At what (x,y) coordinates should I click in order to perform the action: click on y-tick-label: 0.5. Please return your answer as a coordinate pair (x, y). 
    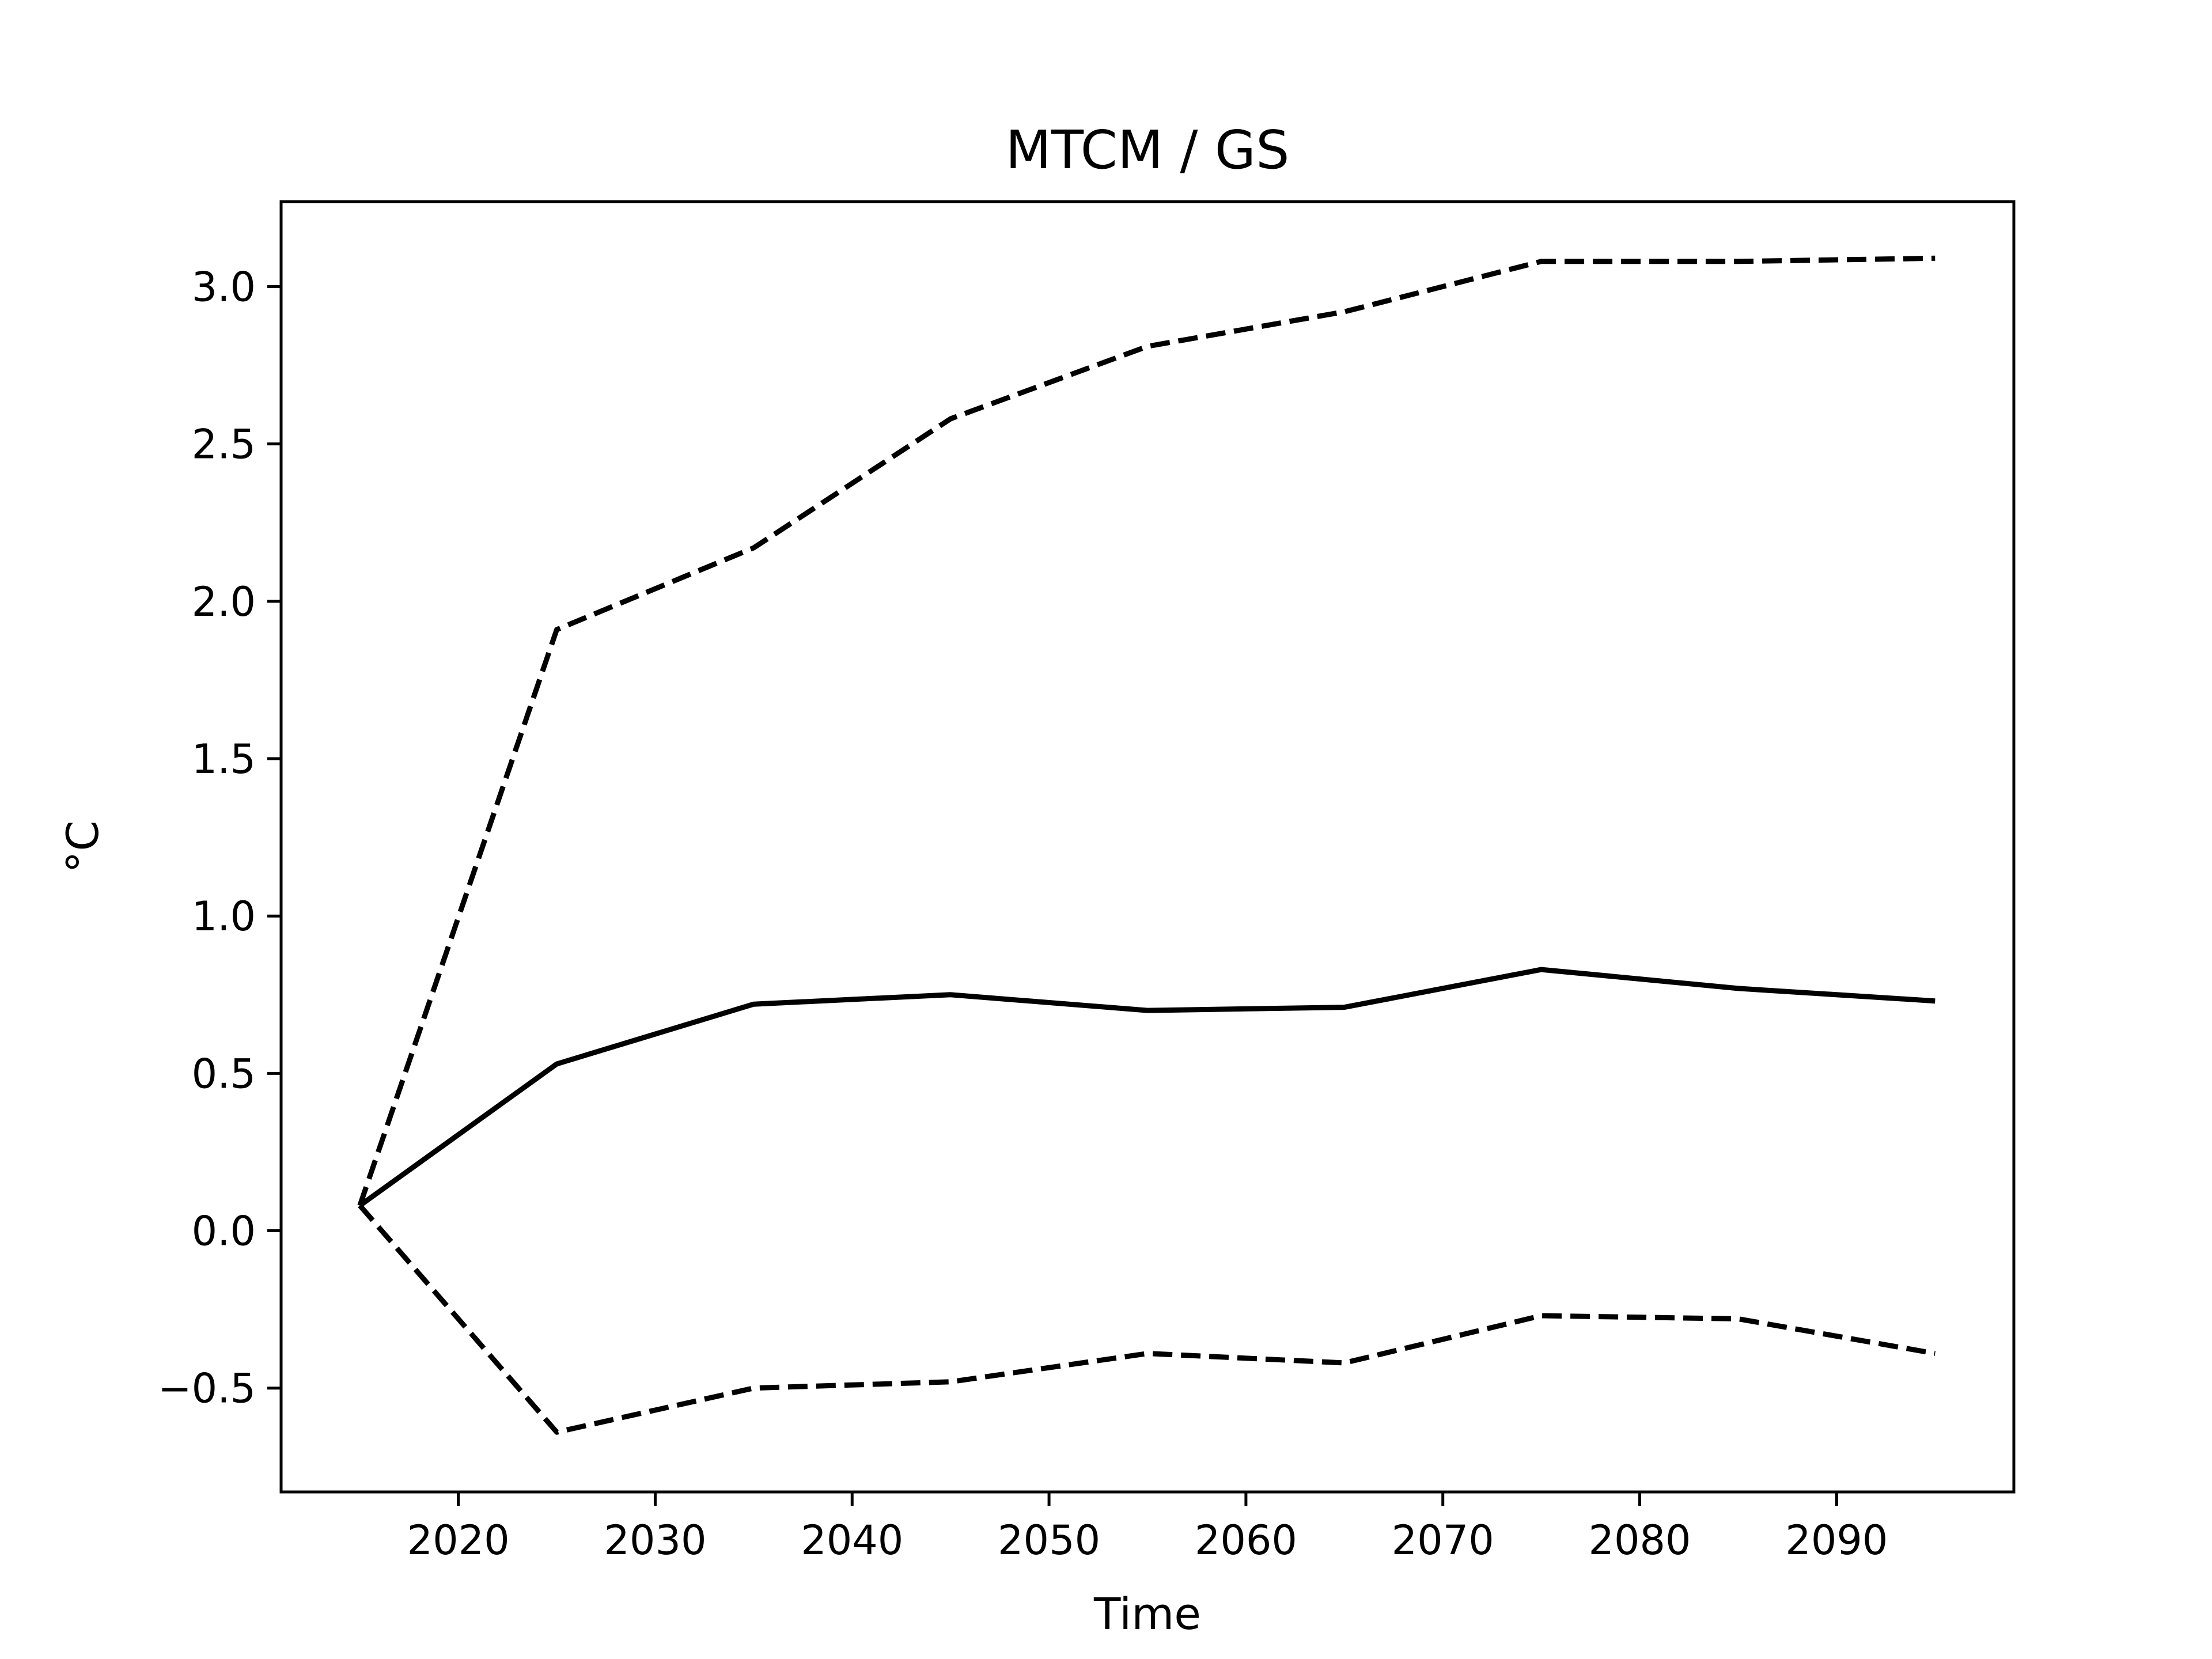
    Looking at the image, I should click on (224, 1073).